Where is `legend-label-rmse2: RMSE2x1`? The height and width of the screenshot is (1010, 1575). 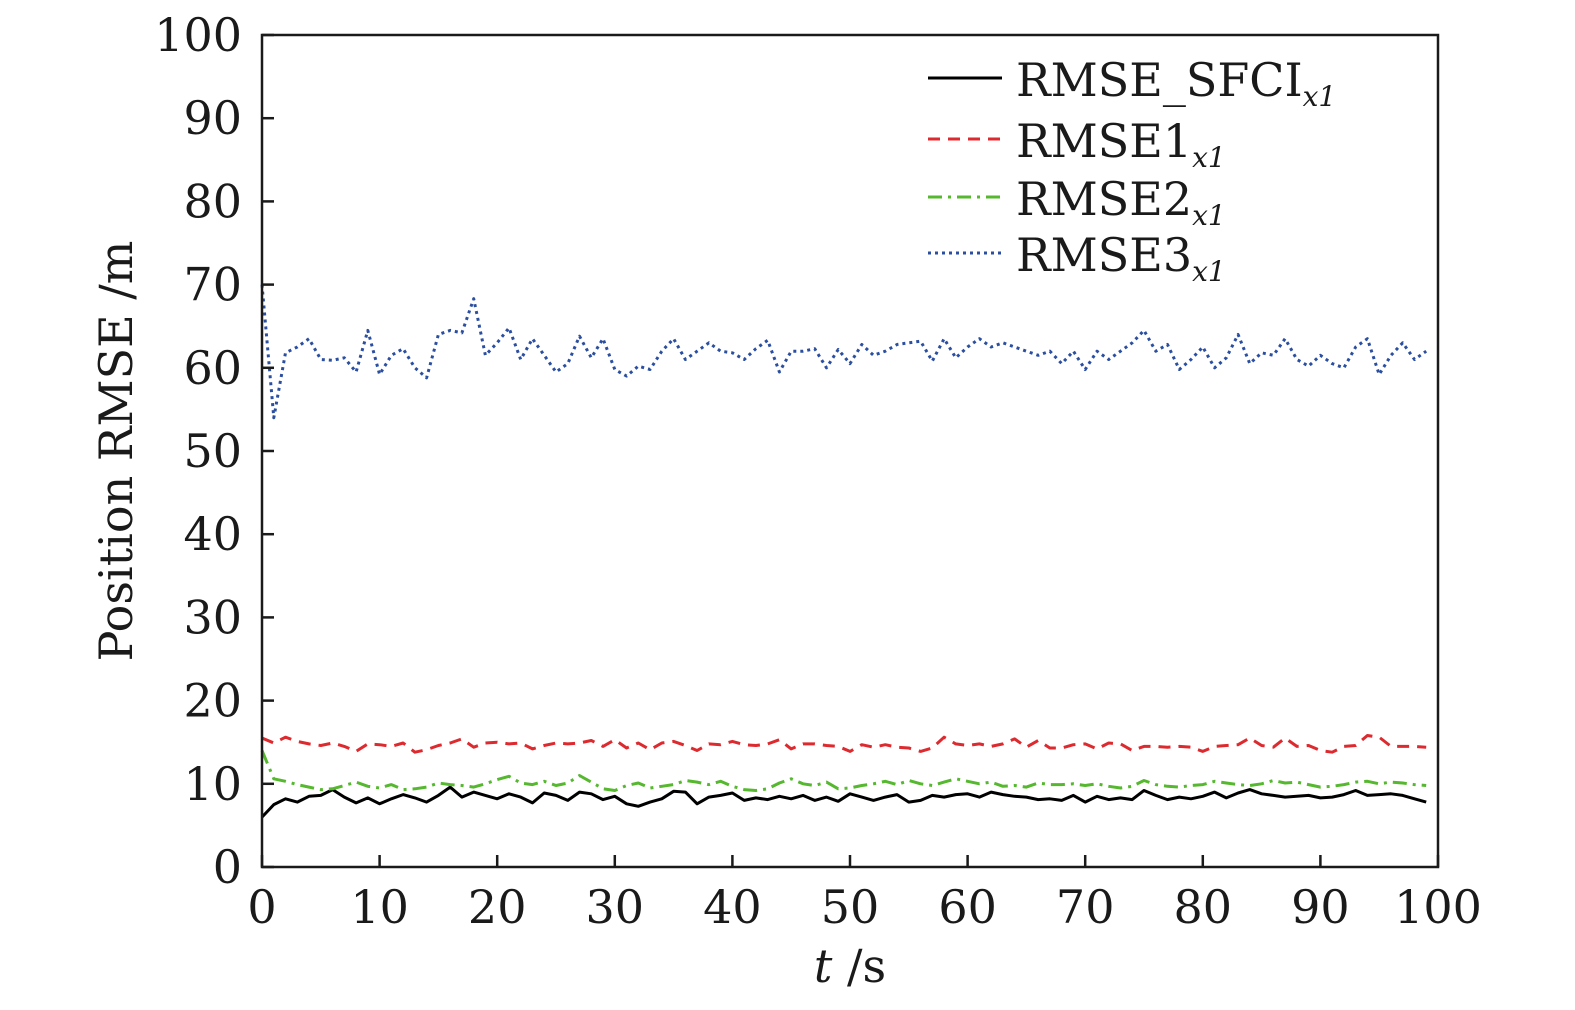
legend-label-rmse2: RMSE2x1 is located at coordinates (1121, 202).